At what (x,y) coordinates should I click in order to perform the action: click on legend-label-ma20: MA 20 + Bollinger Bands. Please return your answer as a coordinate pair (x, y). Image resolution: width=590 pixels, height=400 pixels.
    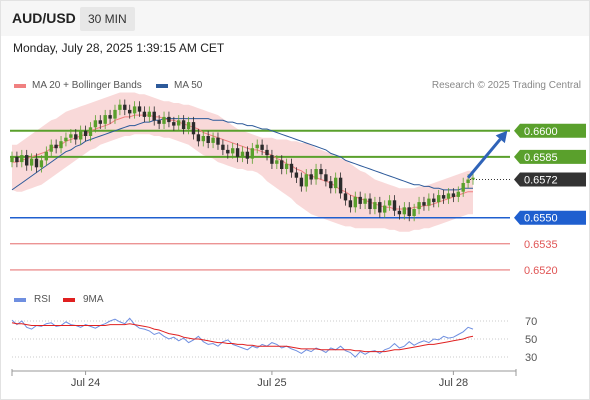
    Looking at the image, I should click on (87, 85).